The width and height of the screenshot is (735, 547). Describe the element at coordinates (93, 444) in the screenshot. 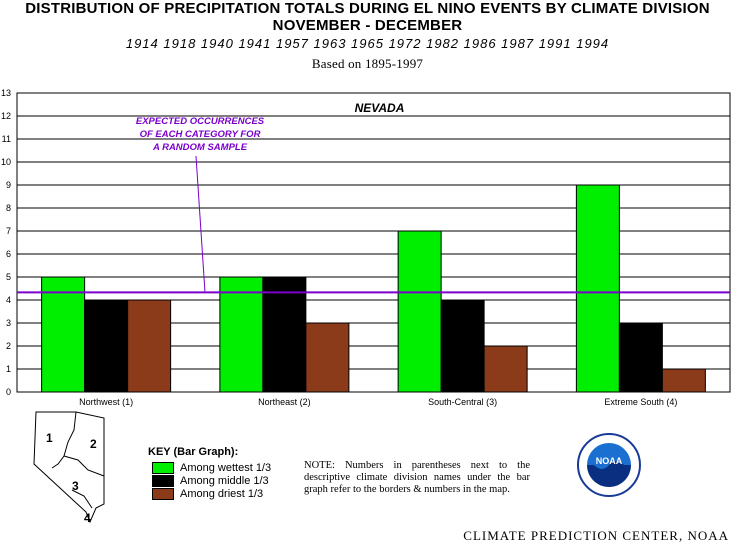

I see `map-division-2: 2` at that location.